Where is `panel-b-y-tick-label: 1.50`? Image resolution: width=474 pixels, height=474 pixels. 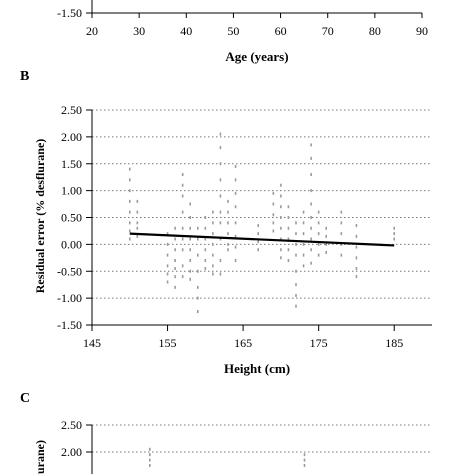
panel-b-y-tick-label: 1.50 is located at coordinates (71, 164).